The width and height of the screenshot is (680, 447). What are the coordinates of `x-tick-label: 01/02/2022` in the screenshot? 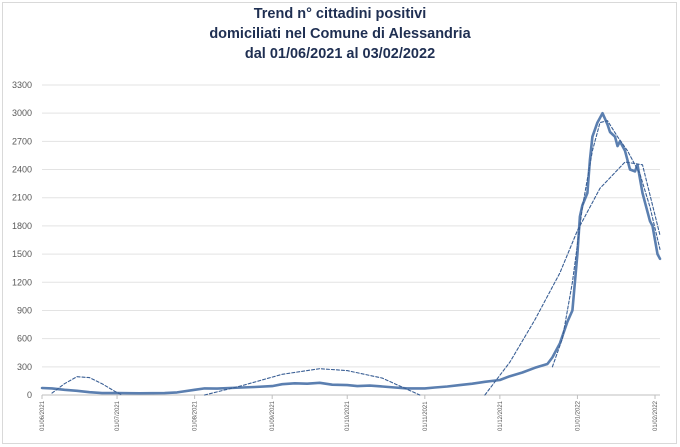 It's located at (656, 415).